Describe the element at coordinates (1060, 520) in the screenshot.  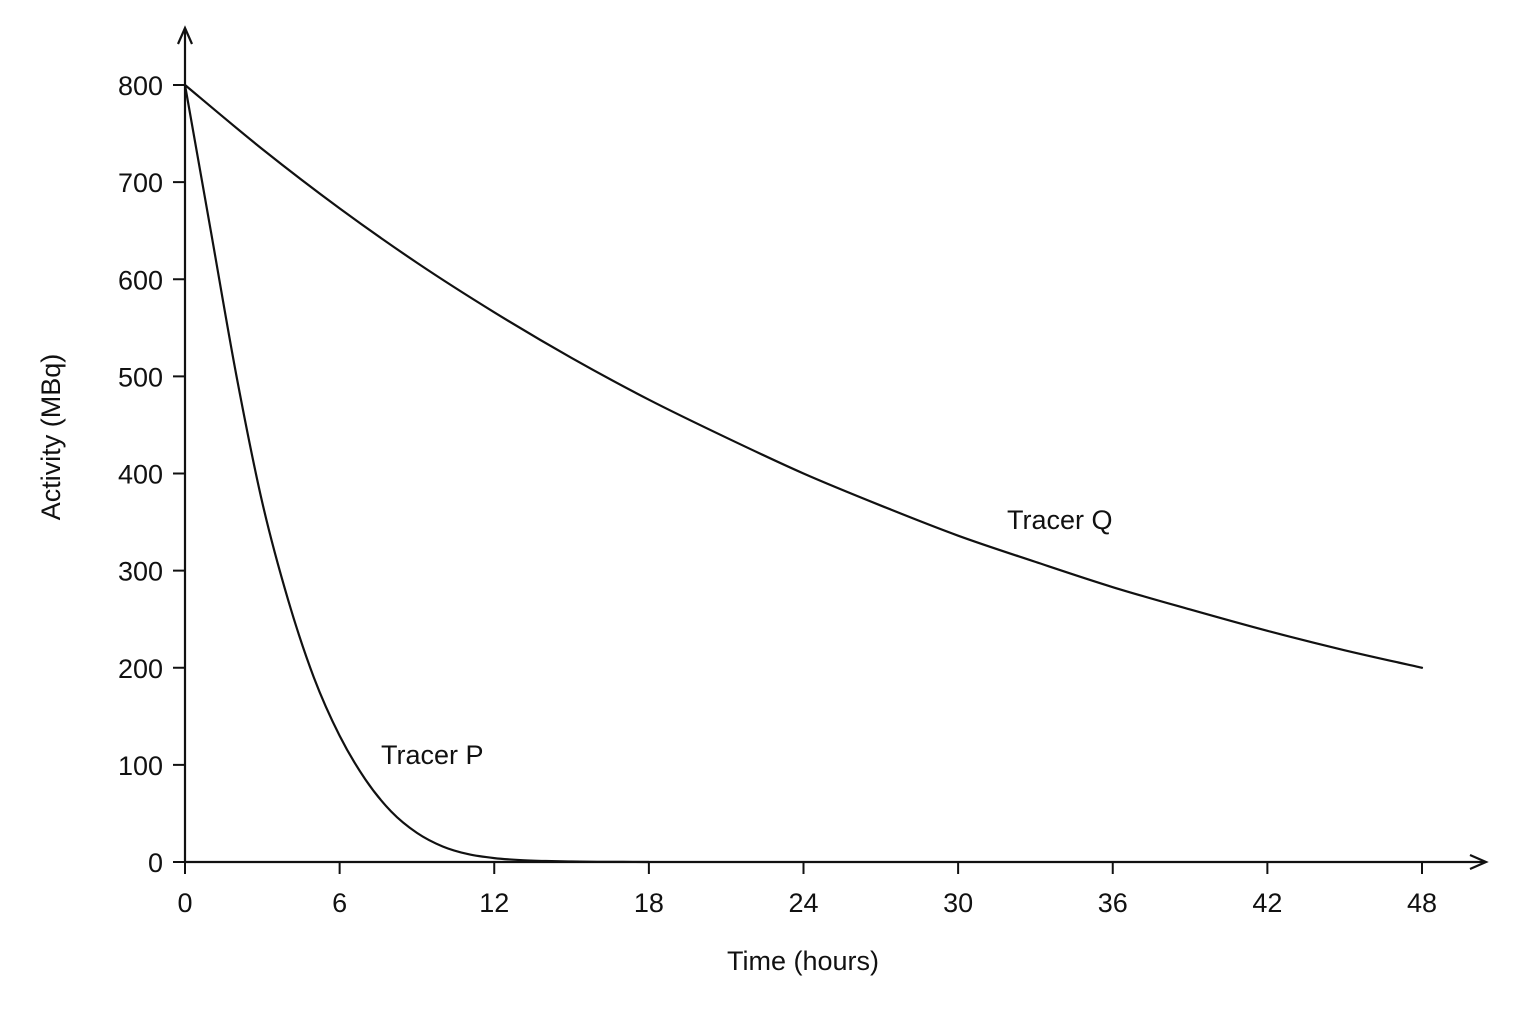
I see `series-label-tracer-q: Tracer Q` at that location.